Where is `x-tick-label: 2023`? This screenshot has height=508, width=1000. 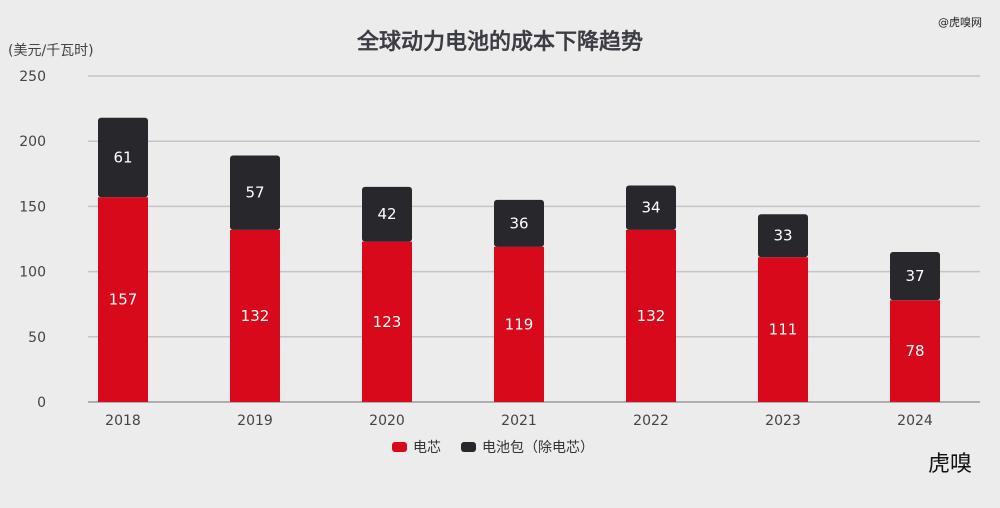 x-tick-label: 2023 is located at coordinates (783, 421).